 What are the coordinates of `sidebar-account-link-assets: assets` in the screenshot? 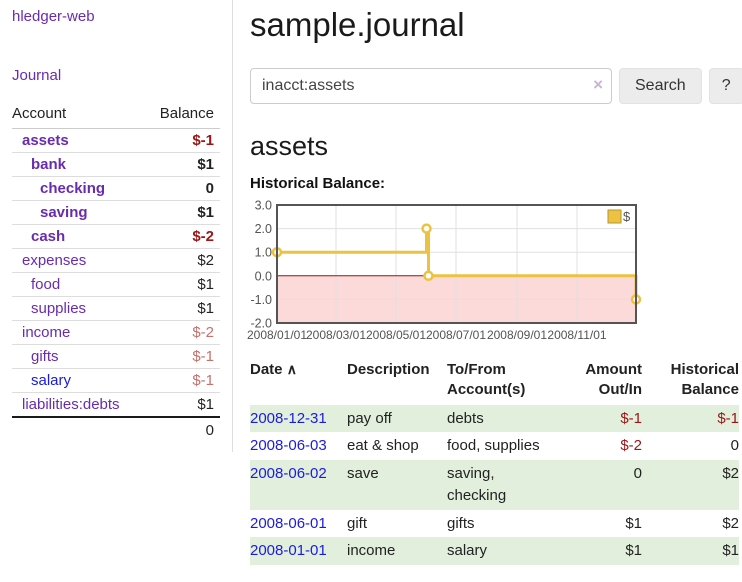 It's located at (45, 140).